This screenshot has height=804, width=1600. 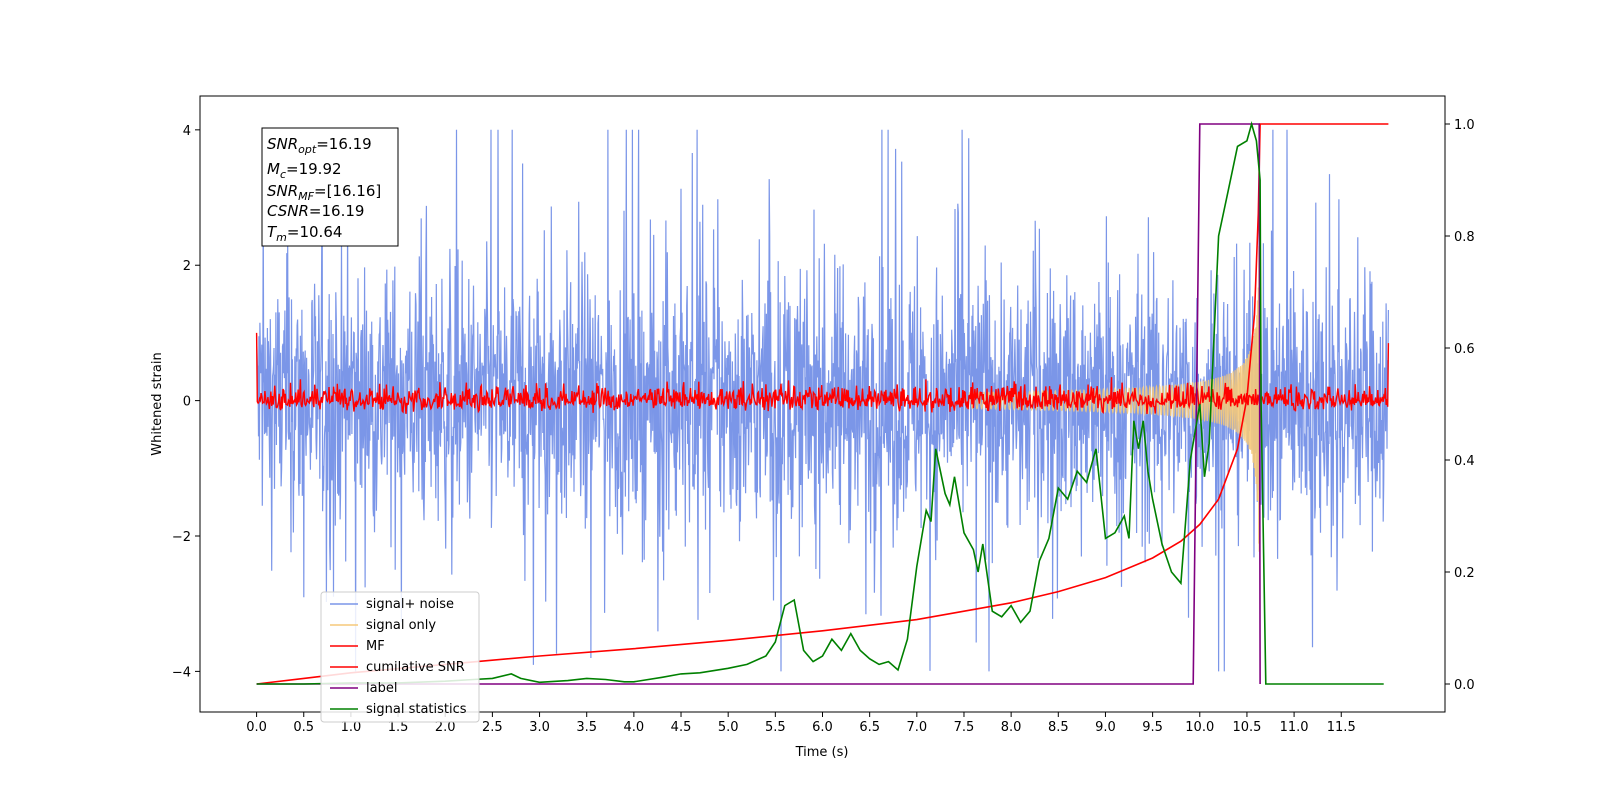 What do you see at coordinates (187, 266) in the screenshot?
I see `y-tick-label: 2` at bounding box center [187, 266].